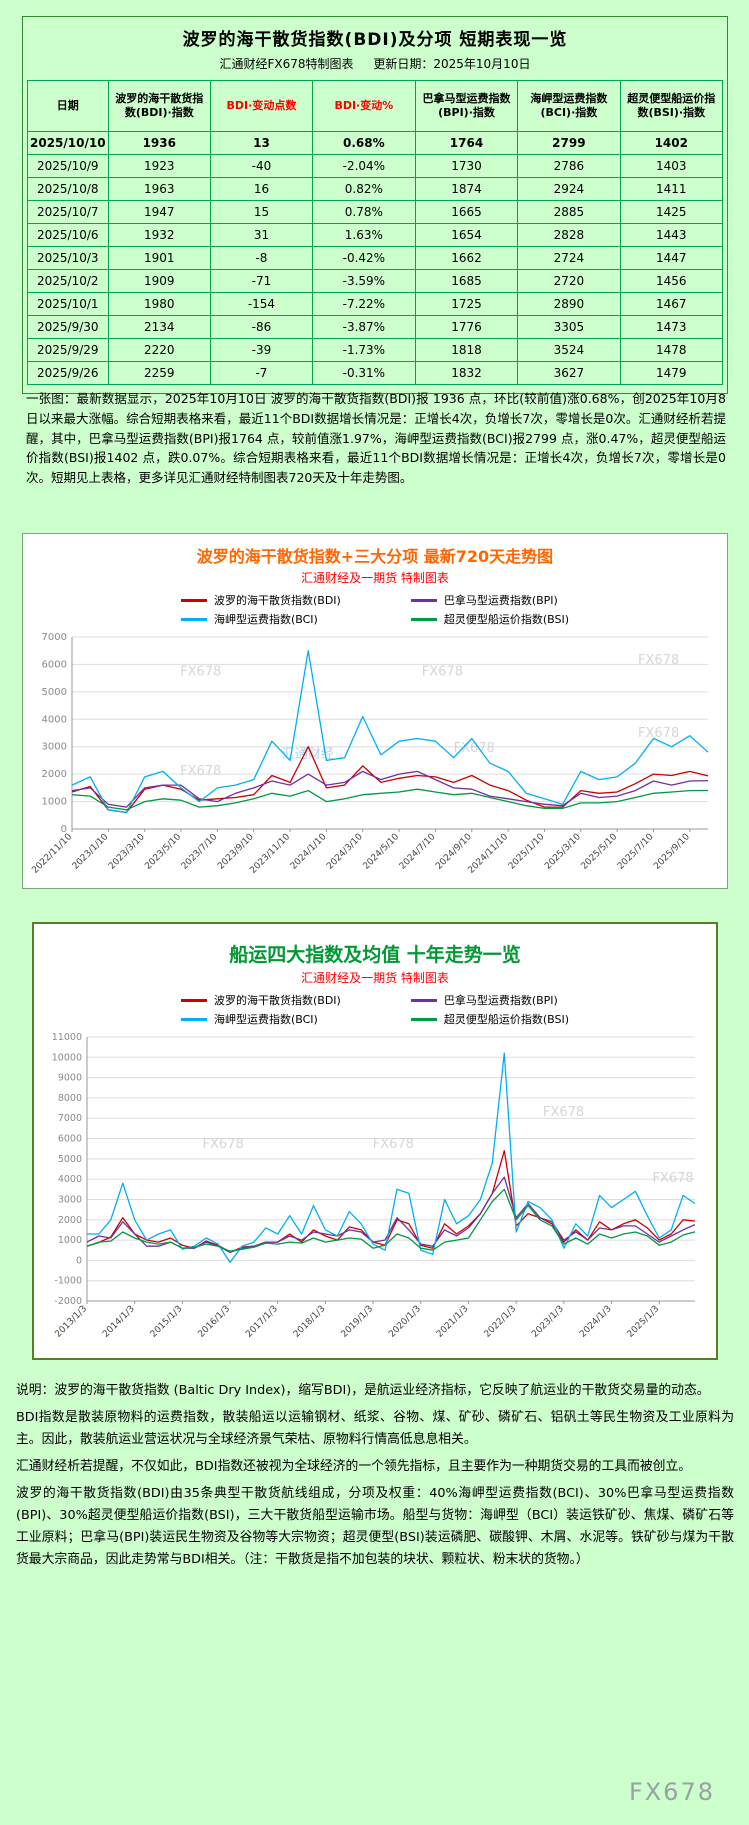 This screenshot has width=749, height=1825. I want to click on x-tick-label: 2017/1/3, so click(262, 1322).